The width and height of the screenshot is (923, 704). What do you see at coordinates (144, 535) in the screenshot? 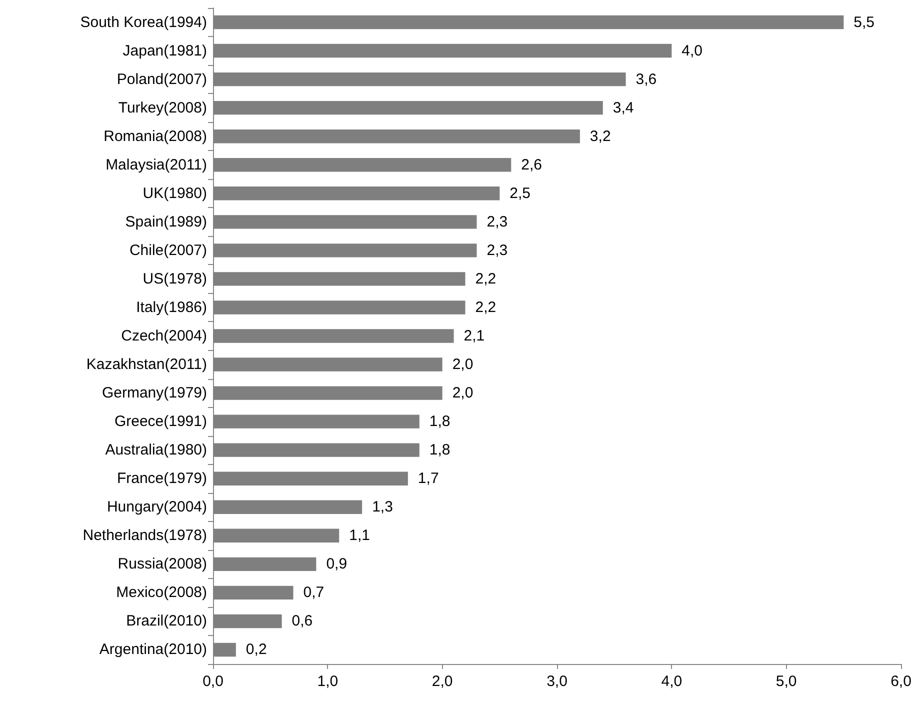
I see `y-tick-label: Netherlands(1978)` at bounding box center [144, 535].